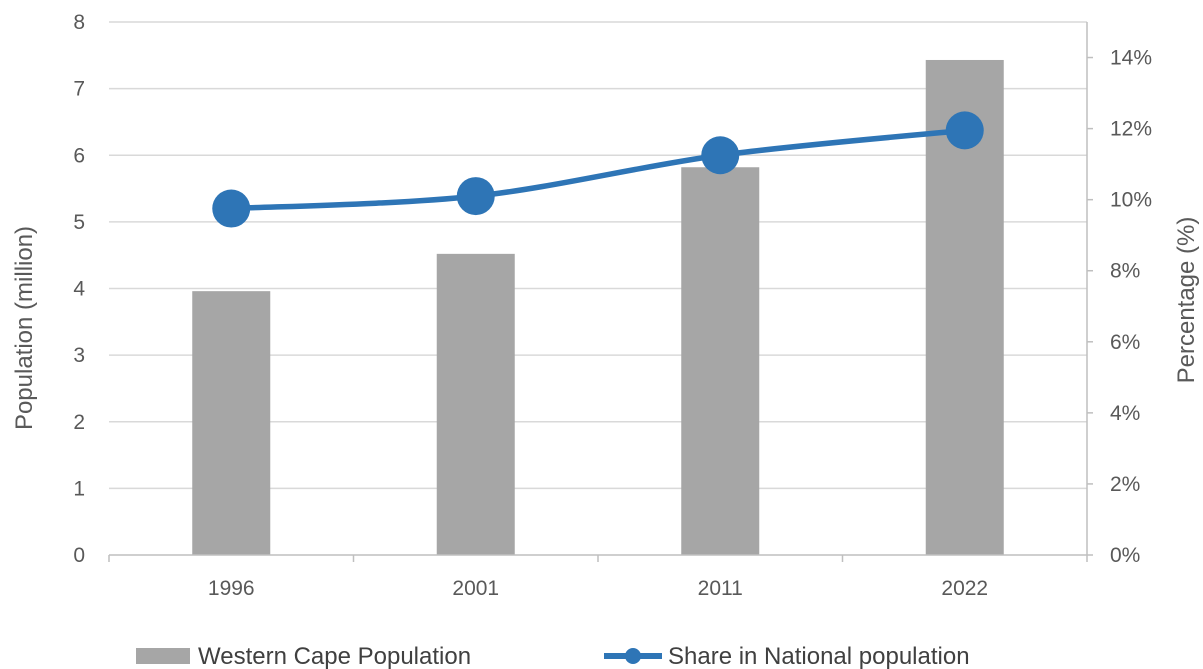  I want to click on y2-tick-label: 2%, so click(1125, 484).